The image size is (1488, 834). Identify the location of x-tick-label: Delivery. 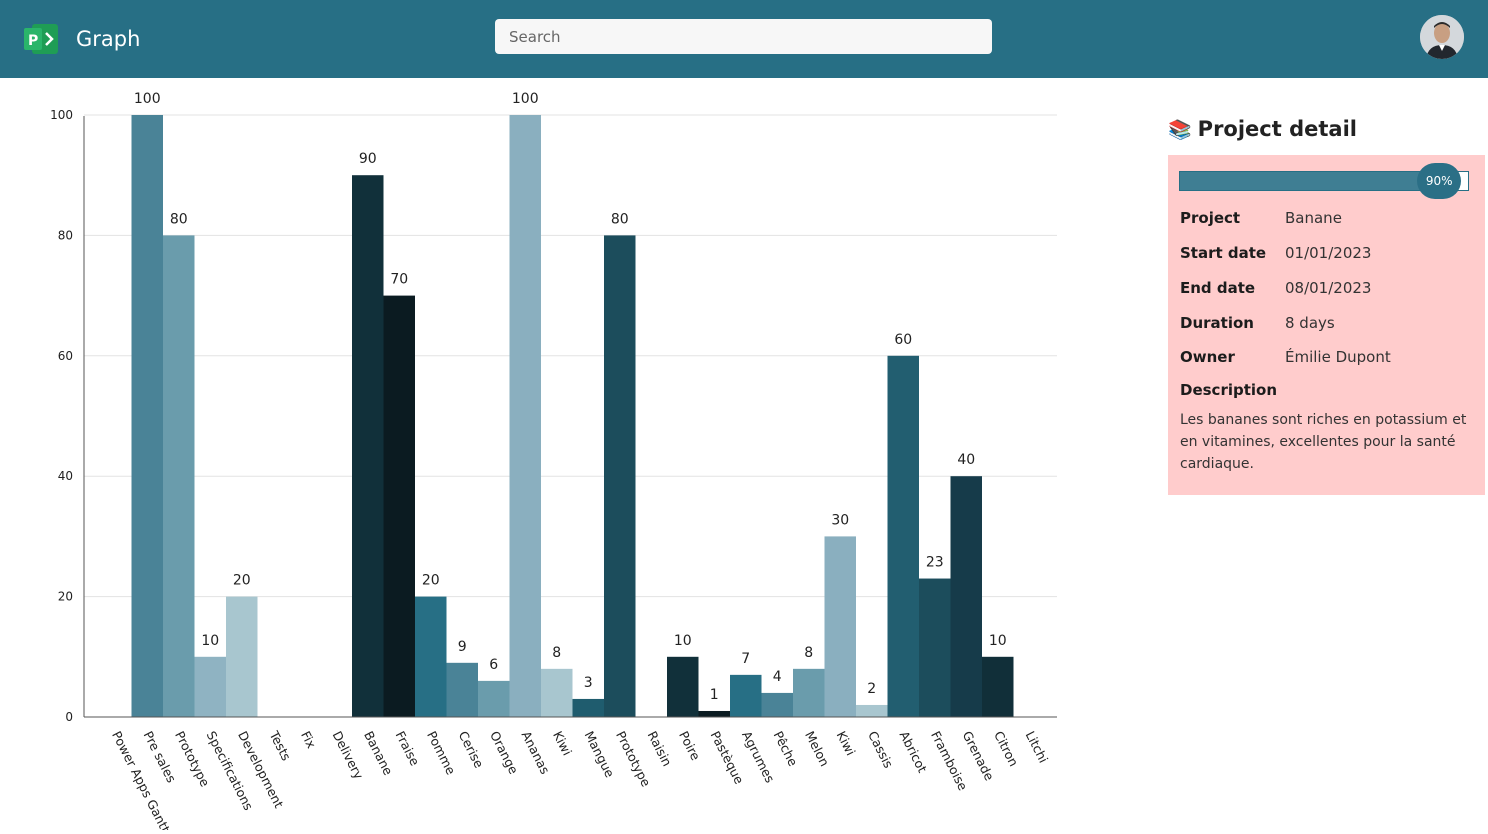
(348, 756).